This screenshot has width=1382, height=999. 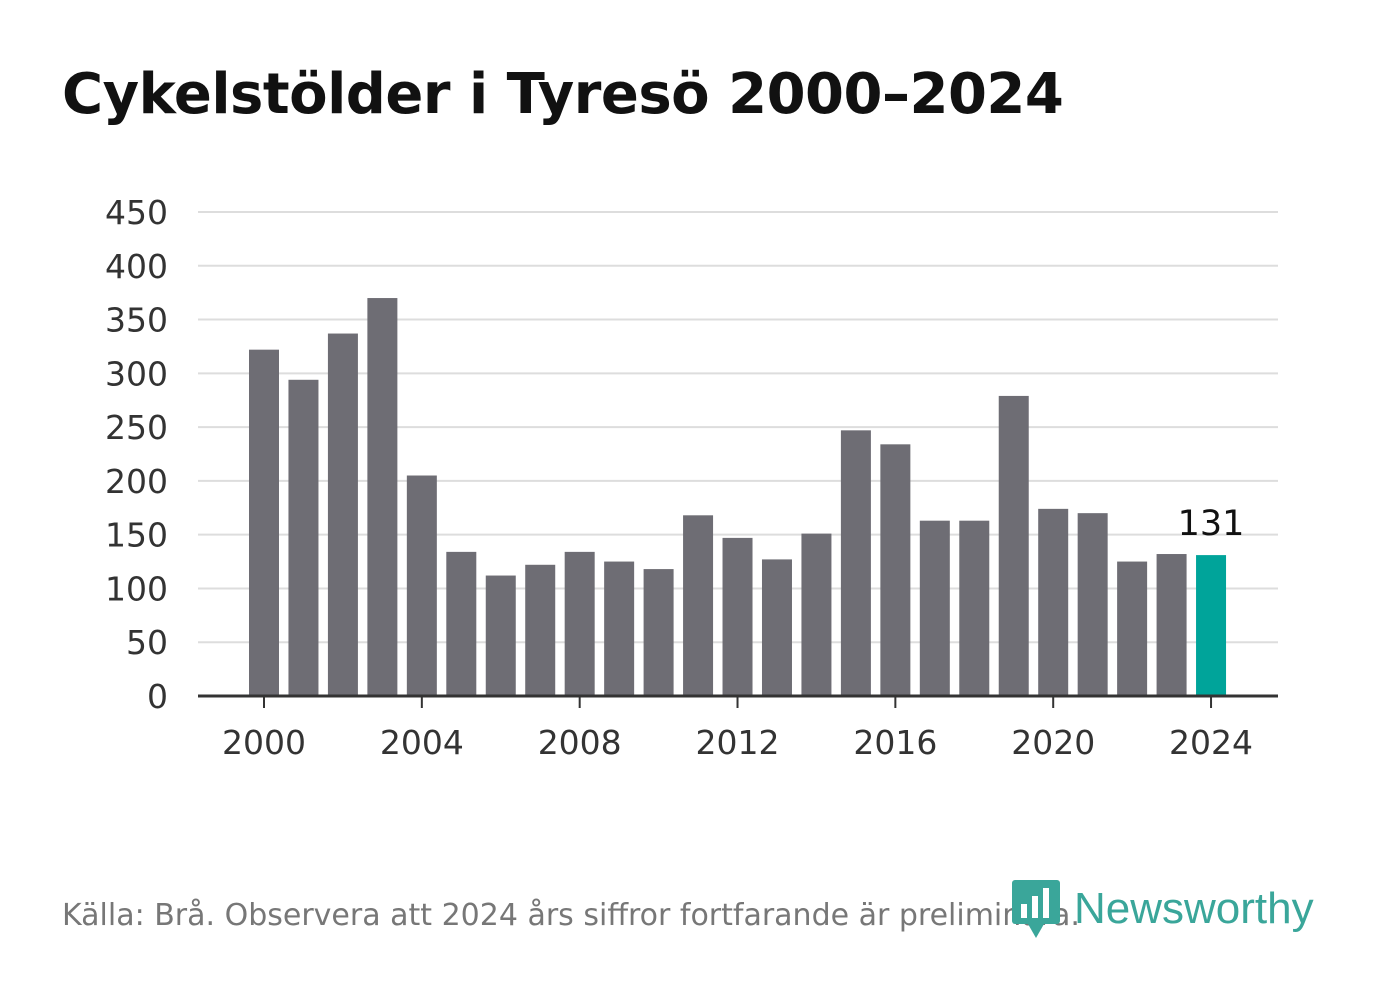 What do you see at coordinates (580, 742) in the screenshot?
I see `x-tick-label: 2008` at bounding box center [580, 742].